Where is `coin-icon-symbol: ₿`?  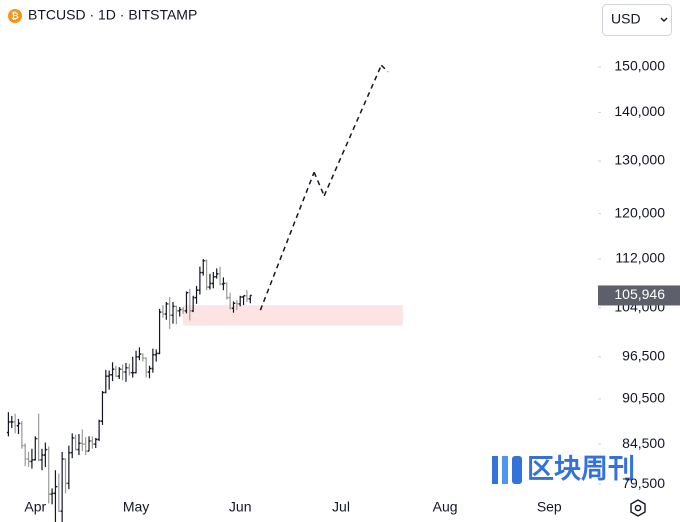 coin-icon-symbol: ₿ is located at coordinates (14, 16).